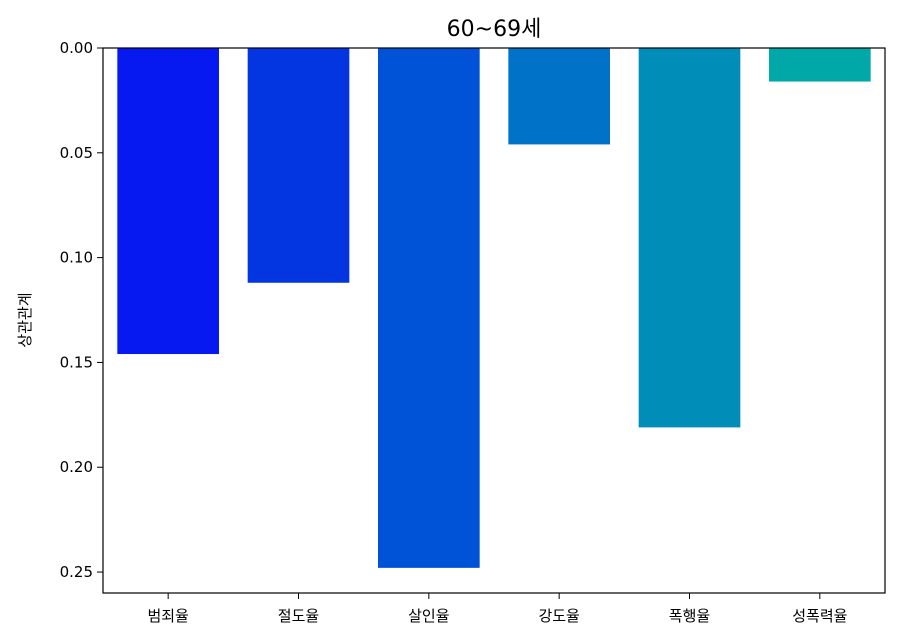  What do you see at coordinates (167, 616) in the screenshot?
I see `x-tick-label: 범죄율` at bounding box center [167, 616].